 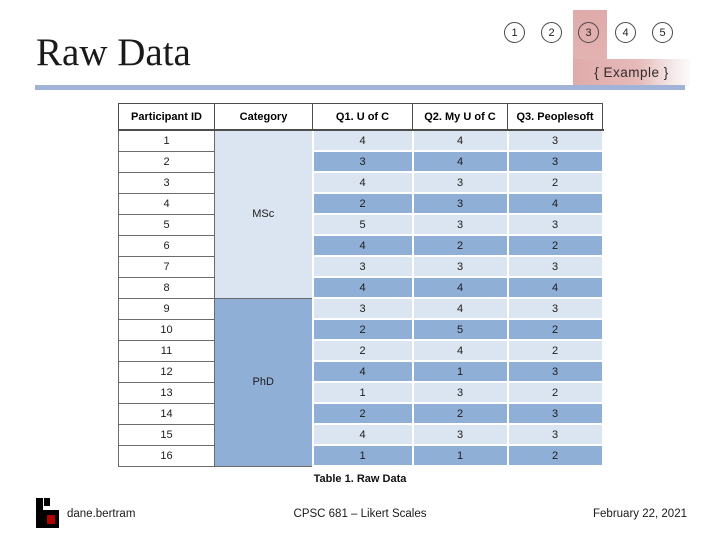 I want to click on table-row: 11 2 4 2, so click(x=361, y=350).